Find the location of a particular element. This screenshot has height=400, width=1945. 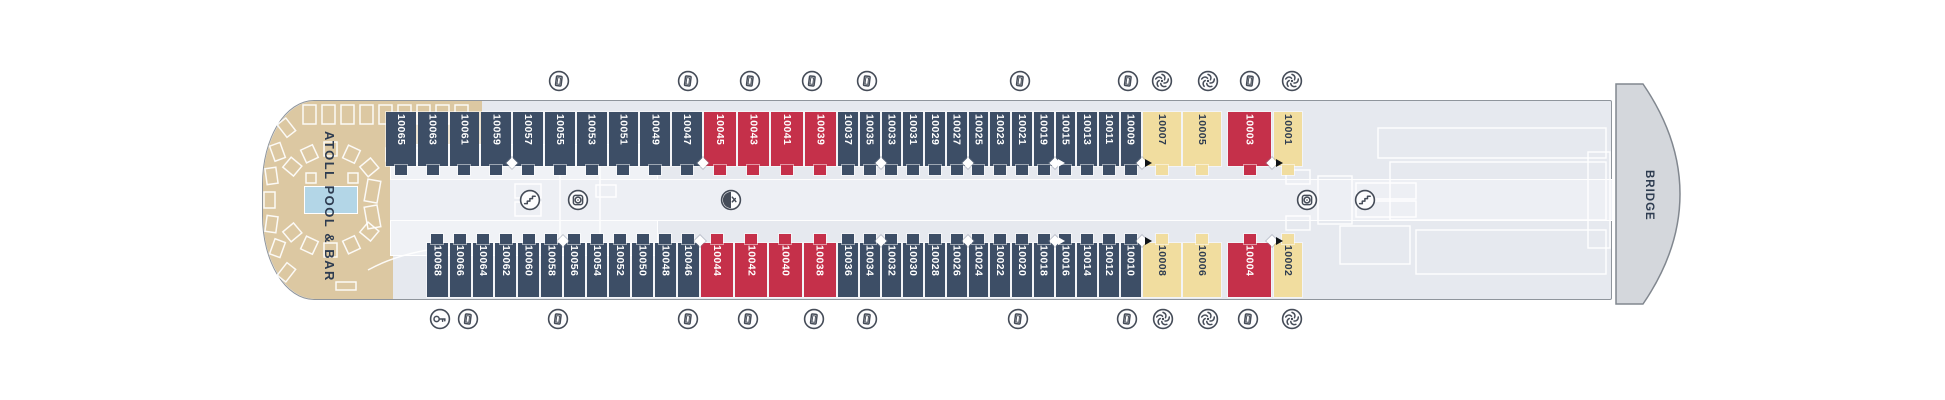

cabin-number: 10057 is located at coordinates (528, 130).